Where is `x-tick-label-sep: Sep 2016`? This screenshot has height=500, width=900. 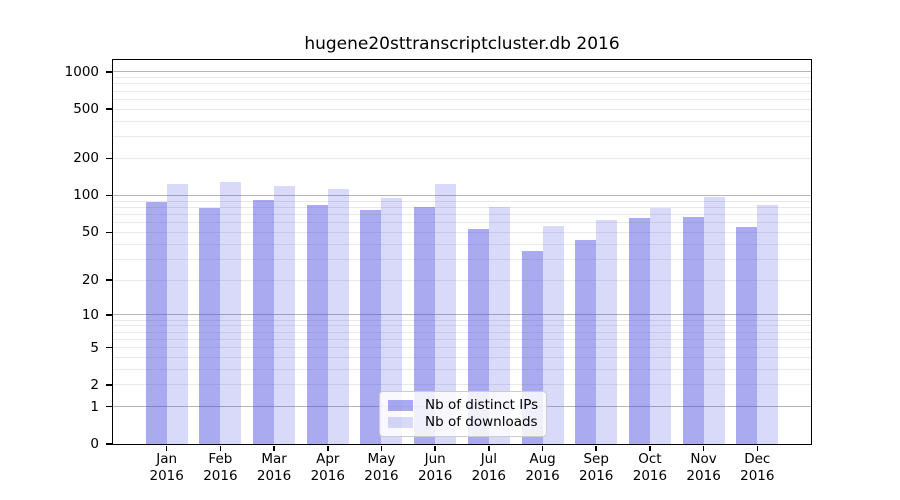
x-tick-label-sep: Sep 2016 is located at coordinates (596, 467).